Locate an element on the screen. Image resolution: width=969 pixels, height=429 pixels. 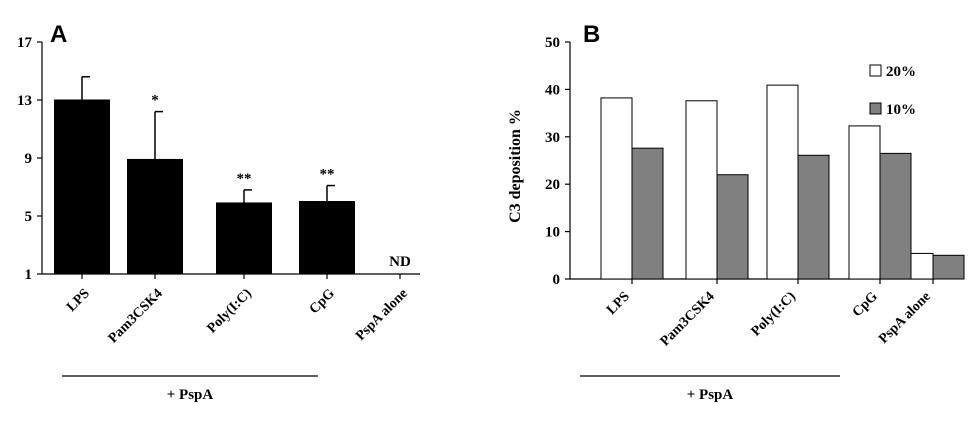
legend-label: 20% is located at coordinates (901, 72).